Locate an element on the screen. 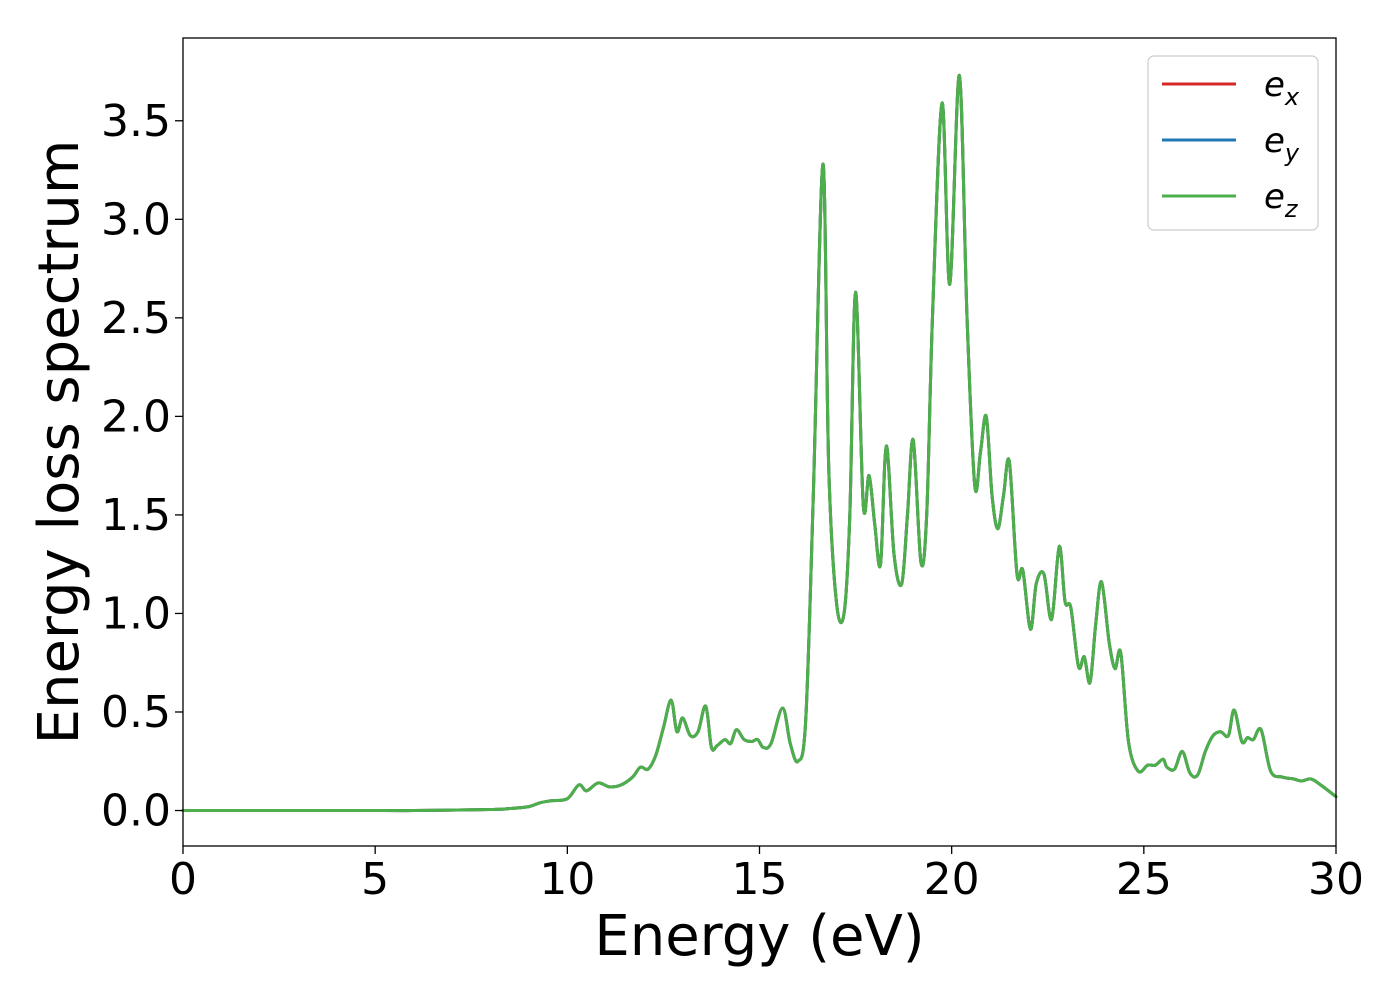  x-tick-label: 10 is located at coordinates (567, 879).